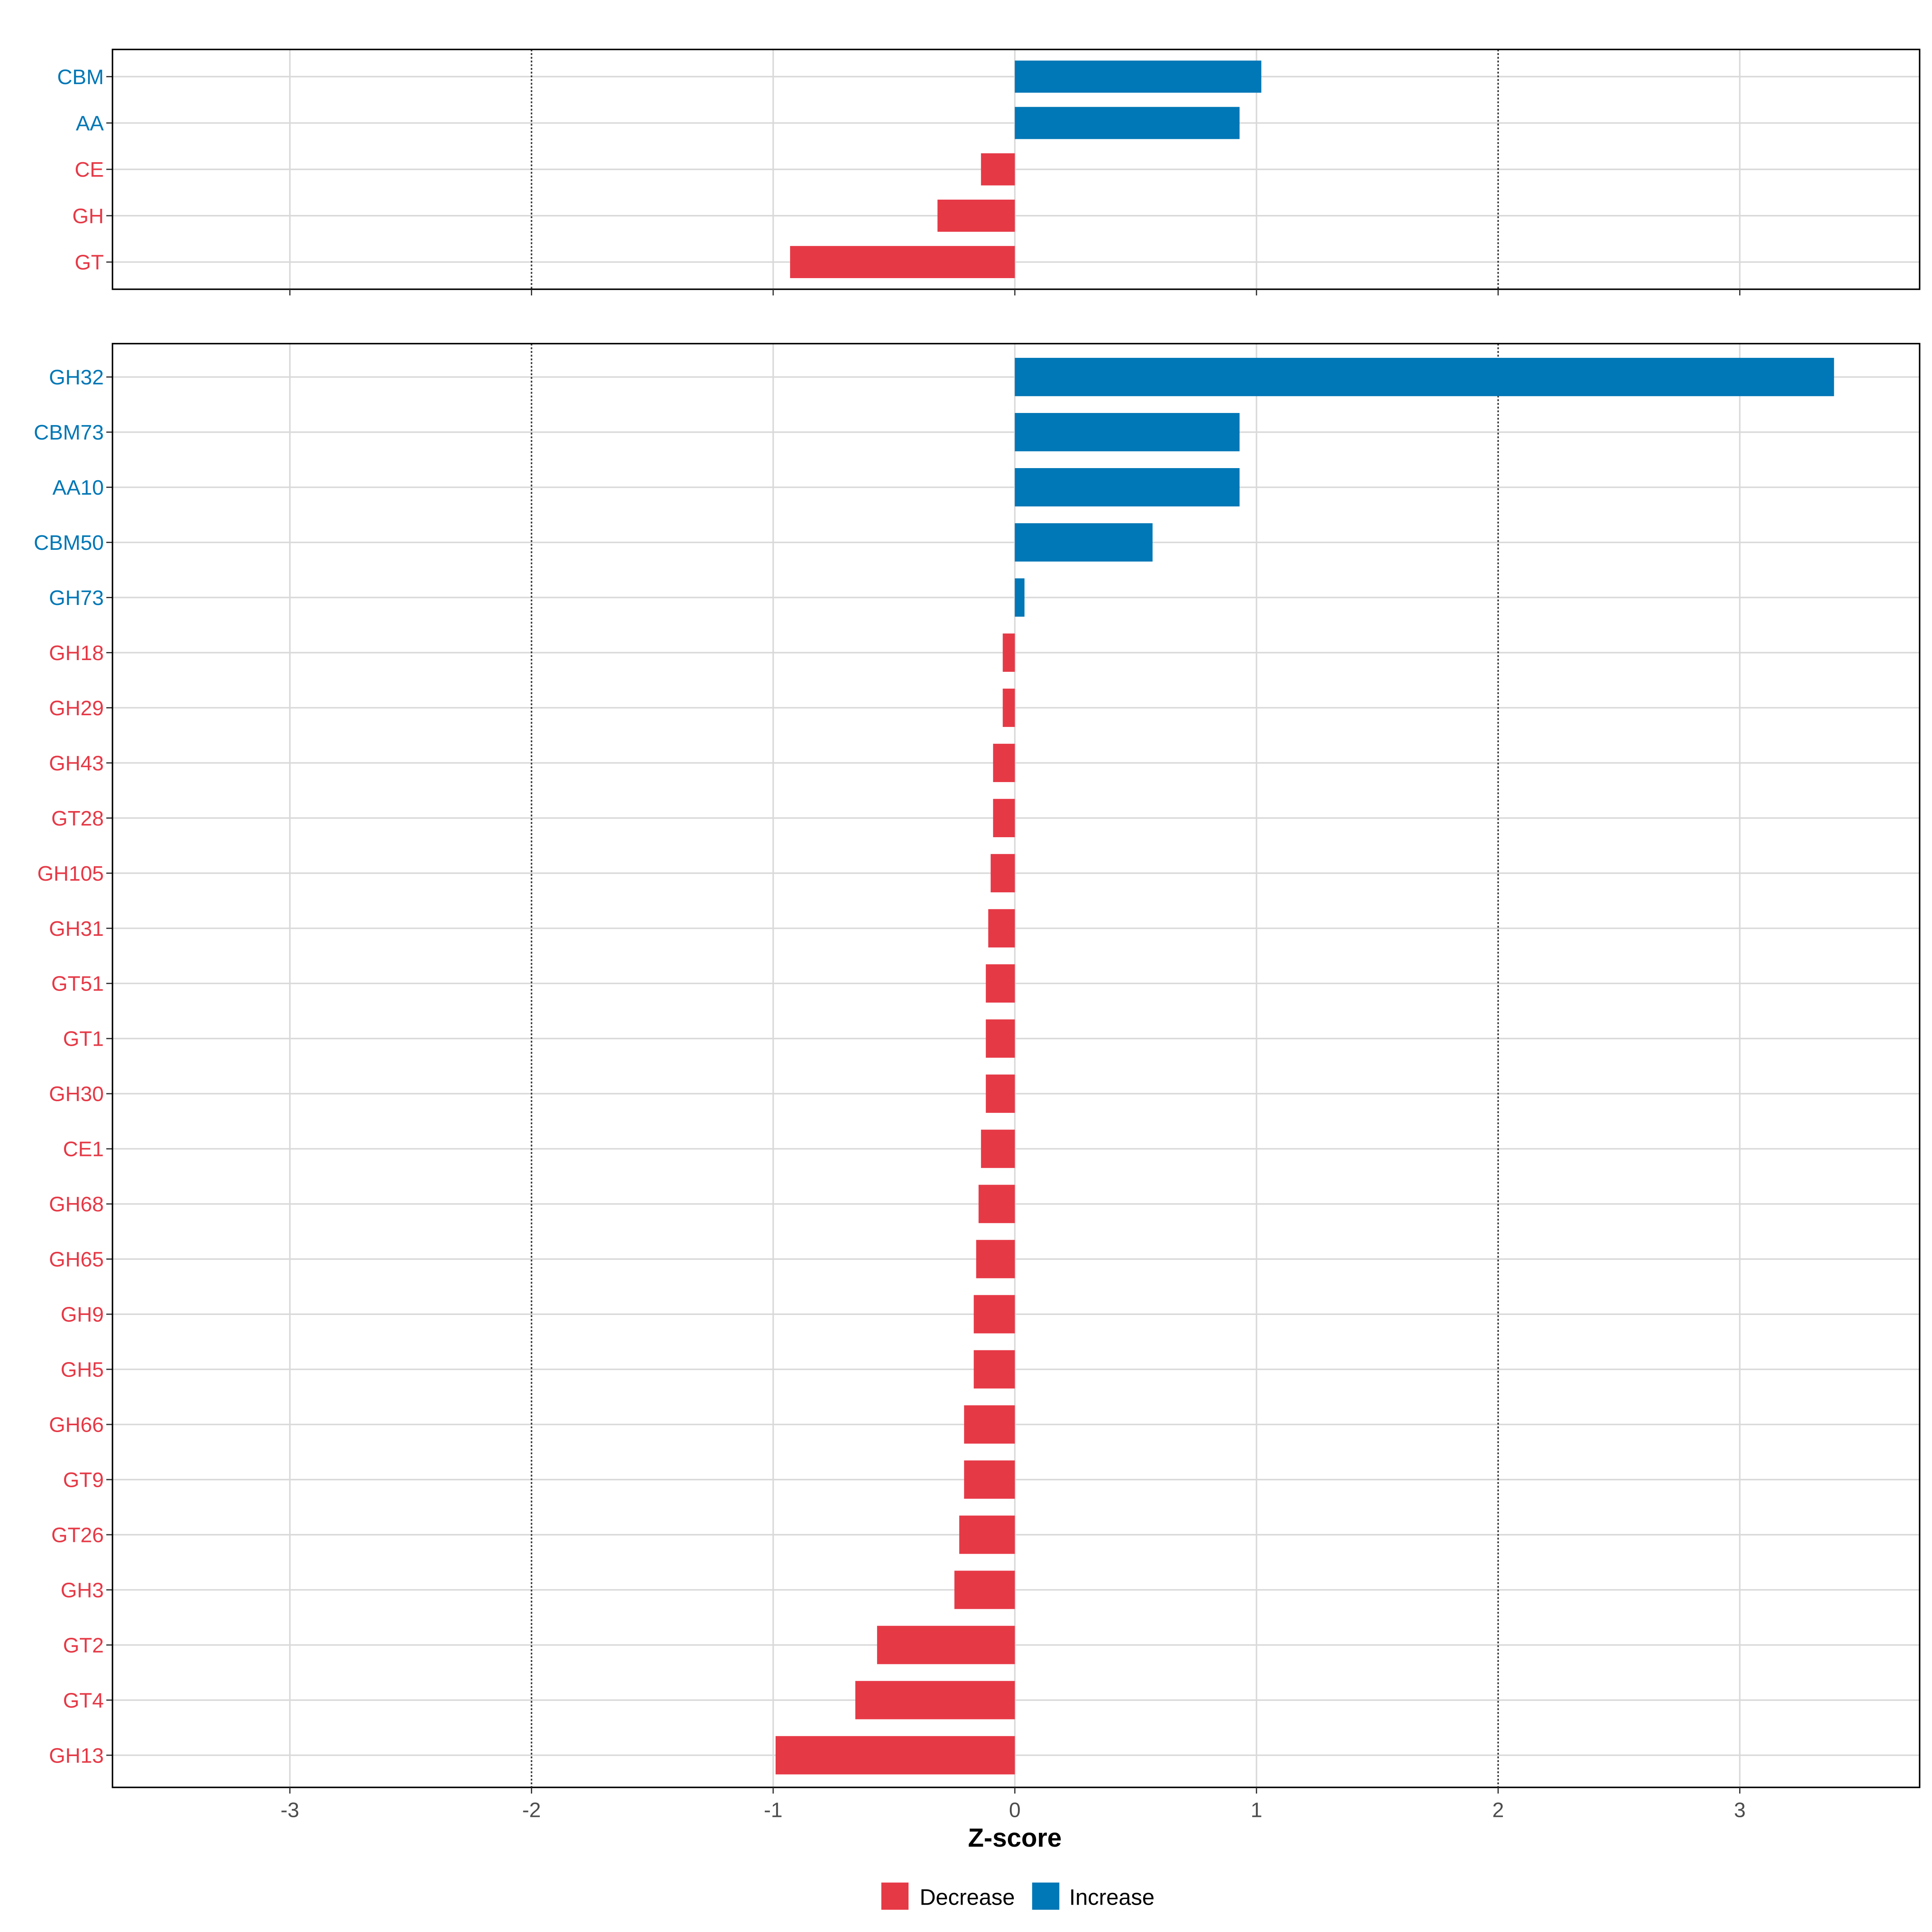 The image size is (1932, 1932). I want to click on category-label-gt2: GT2, so click(83, 1645).